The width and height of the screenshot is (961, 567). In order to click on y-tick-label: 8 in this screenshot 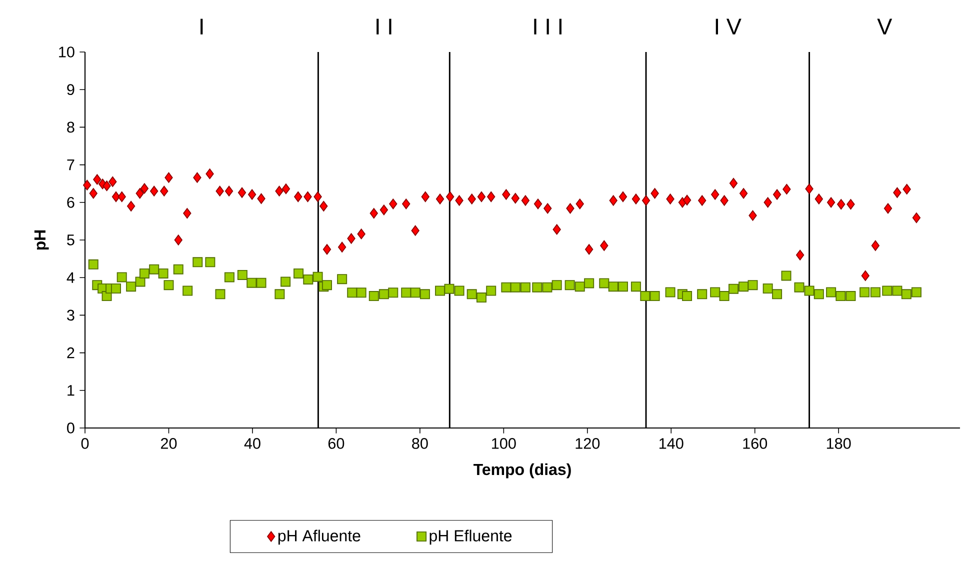, I will do `click(70, 127)`.